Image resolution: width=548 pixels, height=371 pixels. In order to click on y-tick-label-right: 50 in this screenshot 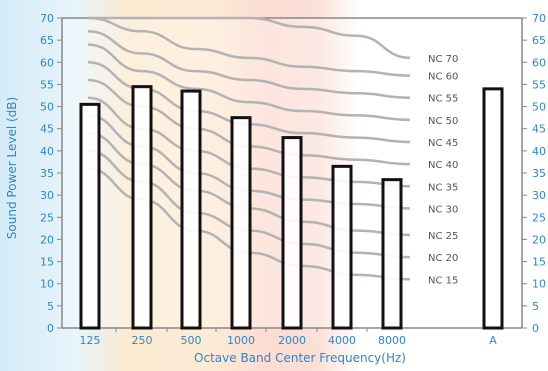, I will do `click(539, 107)`.